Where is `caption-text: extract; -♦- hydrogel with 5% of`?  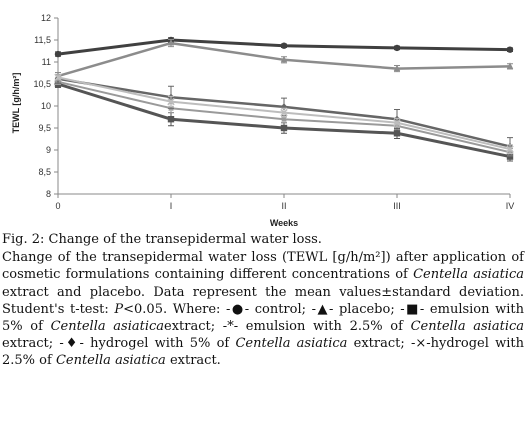 caption-text: extract; -♦- hydrogel with 5% of is located at coordinates (119, 344).